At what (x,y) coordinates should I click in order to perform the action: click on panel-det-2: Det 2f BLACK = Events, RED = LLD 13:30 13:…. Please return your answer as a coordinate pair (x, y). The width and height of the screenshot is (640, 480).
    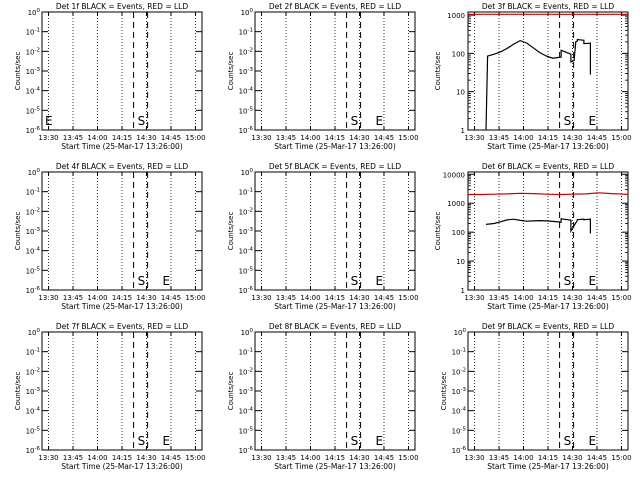
    Looking at the image, I should click on (323, 76).